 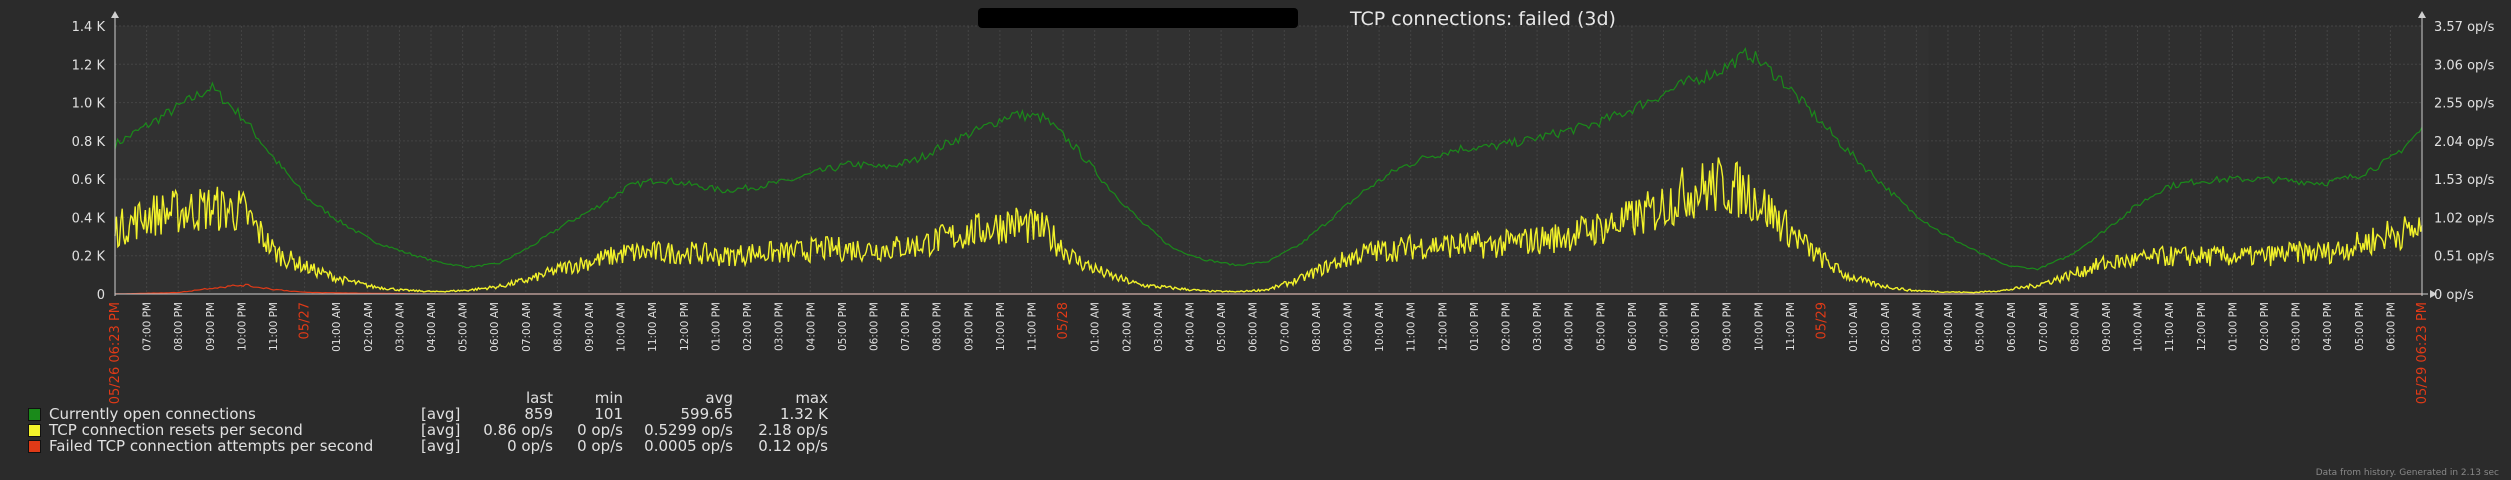 I want to click on y-axis-left-labels: 0 0.2 K 0.4 K 0.6 K 0.8 K 1.0 K 1.2 K 1.4 K, so click(x=89, y=161).